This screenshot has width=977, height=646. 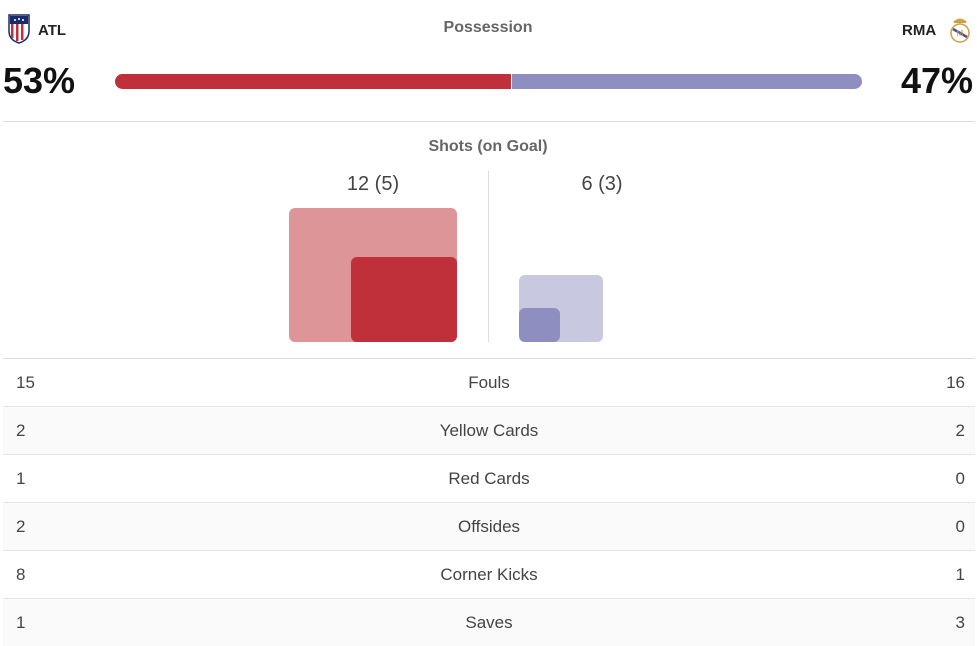 I want to click on atletico-crest-icon, so click(x=19, y=29).